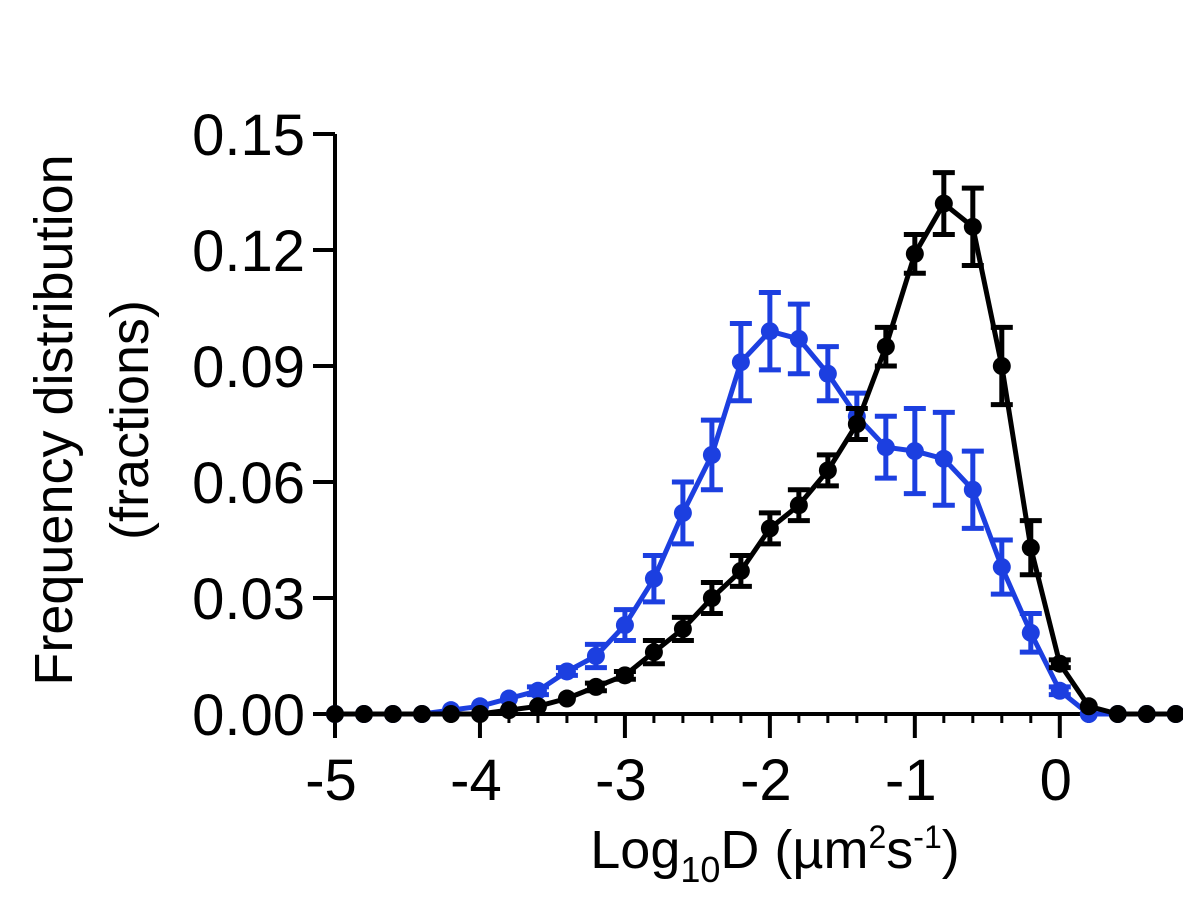 The height and width of the screenshot is (897, 1183). I want to click on y-tick-label: 0.15, so click(248, 135).